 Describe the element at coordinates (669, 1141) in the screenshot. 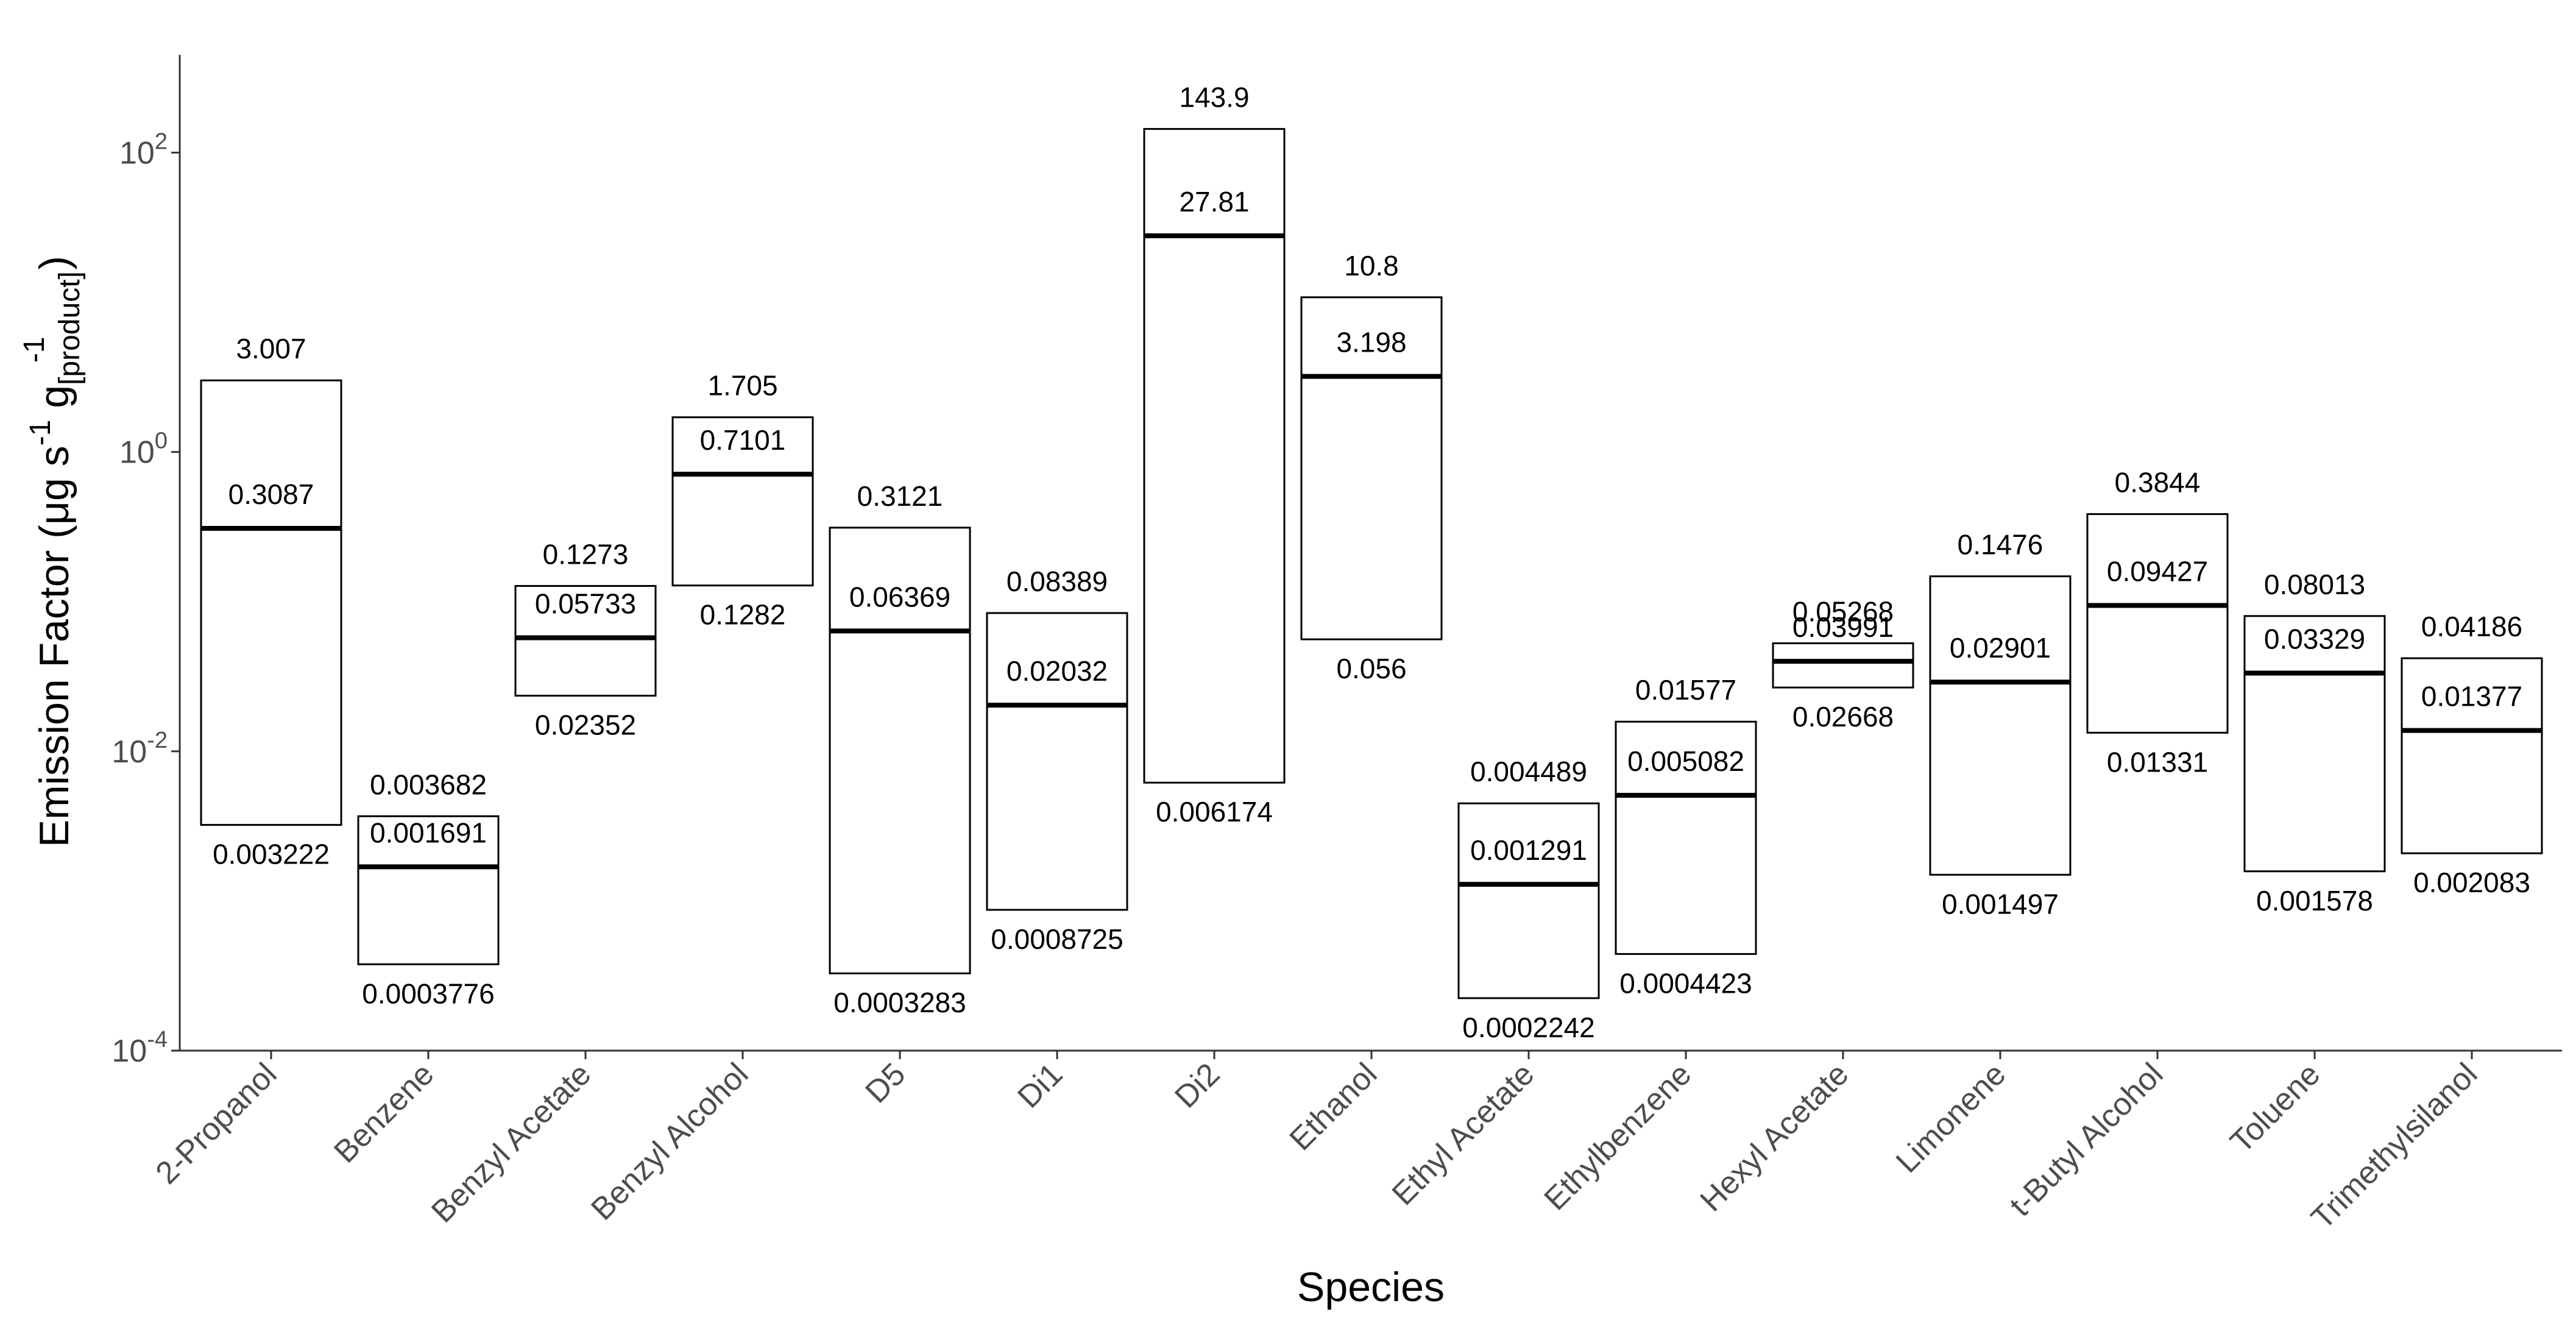

I see `x-tick-label-benzyl-alcohol: Benzyl Alcohol` at that location.